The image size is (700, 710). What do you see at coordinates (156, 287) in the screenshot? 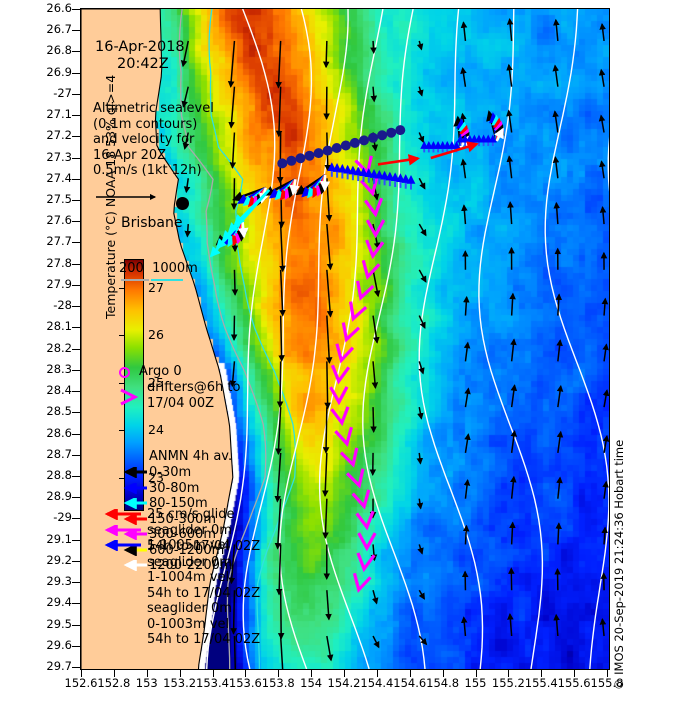
I see `colorbar-tick-label: 27` at bounding box center [156, 287].